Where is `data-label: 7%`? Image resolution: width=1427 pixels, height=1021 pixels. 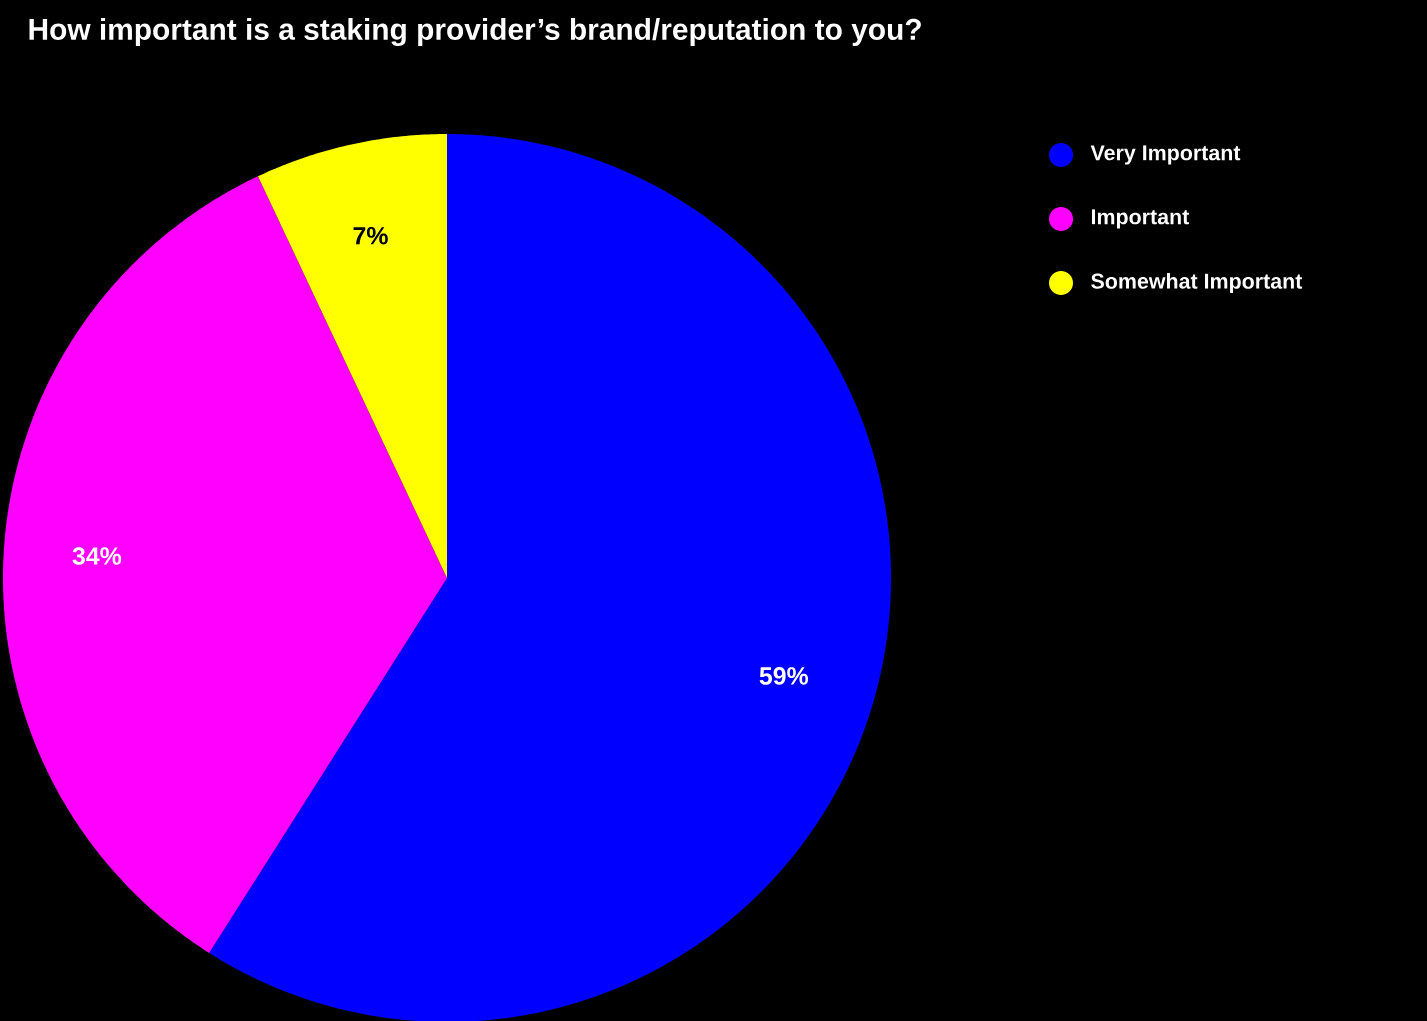 data-label: 7% is located at coordinates (370, 235).